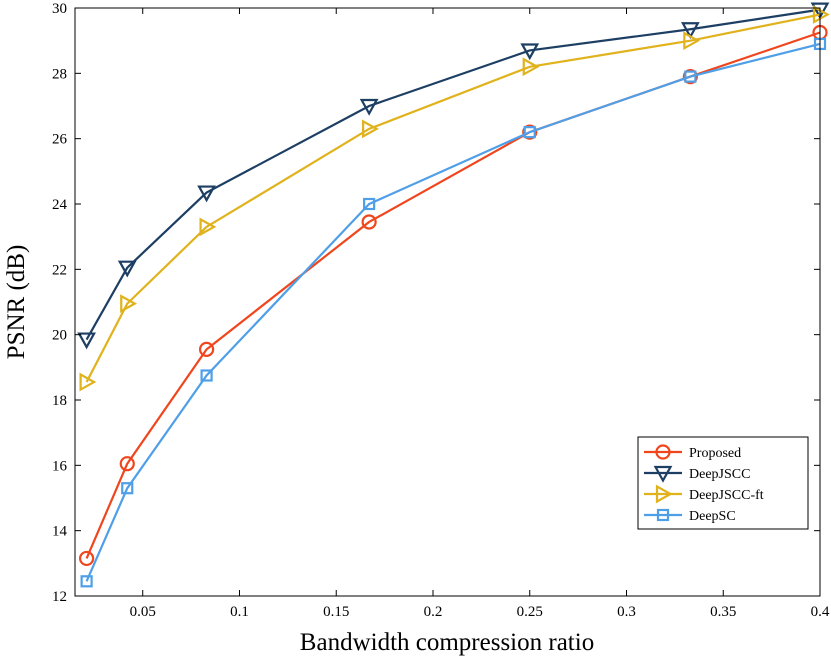 The height and width of the screenshot is (658, 831). Describe the element at coordinates (712, 516) in the screenshot. I see `legend-label: DeepSC` at that location.